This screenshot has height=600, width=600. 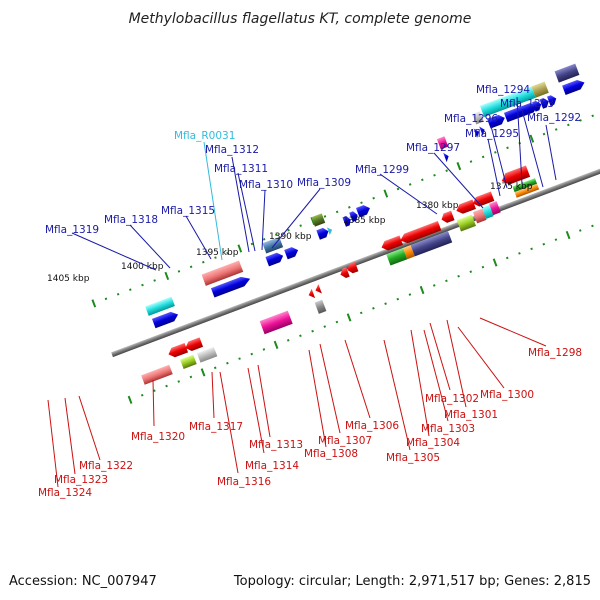 I want to click on gene-label: Mfla_1317, so click(x=216, y=427).